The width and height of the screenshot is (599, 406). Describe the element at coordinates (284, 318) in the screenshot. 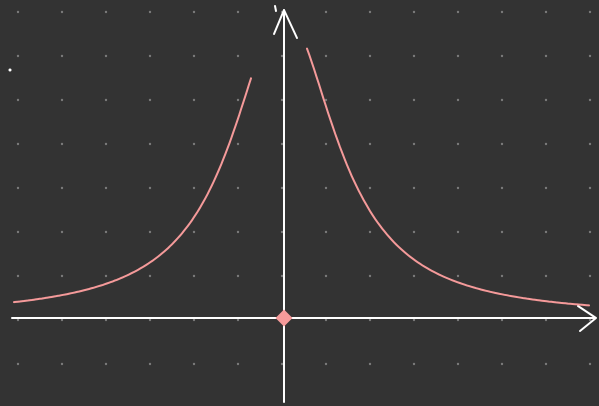

I see `origin-diamond-icon` at that location.